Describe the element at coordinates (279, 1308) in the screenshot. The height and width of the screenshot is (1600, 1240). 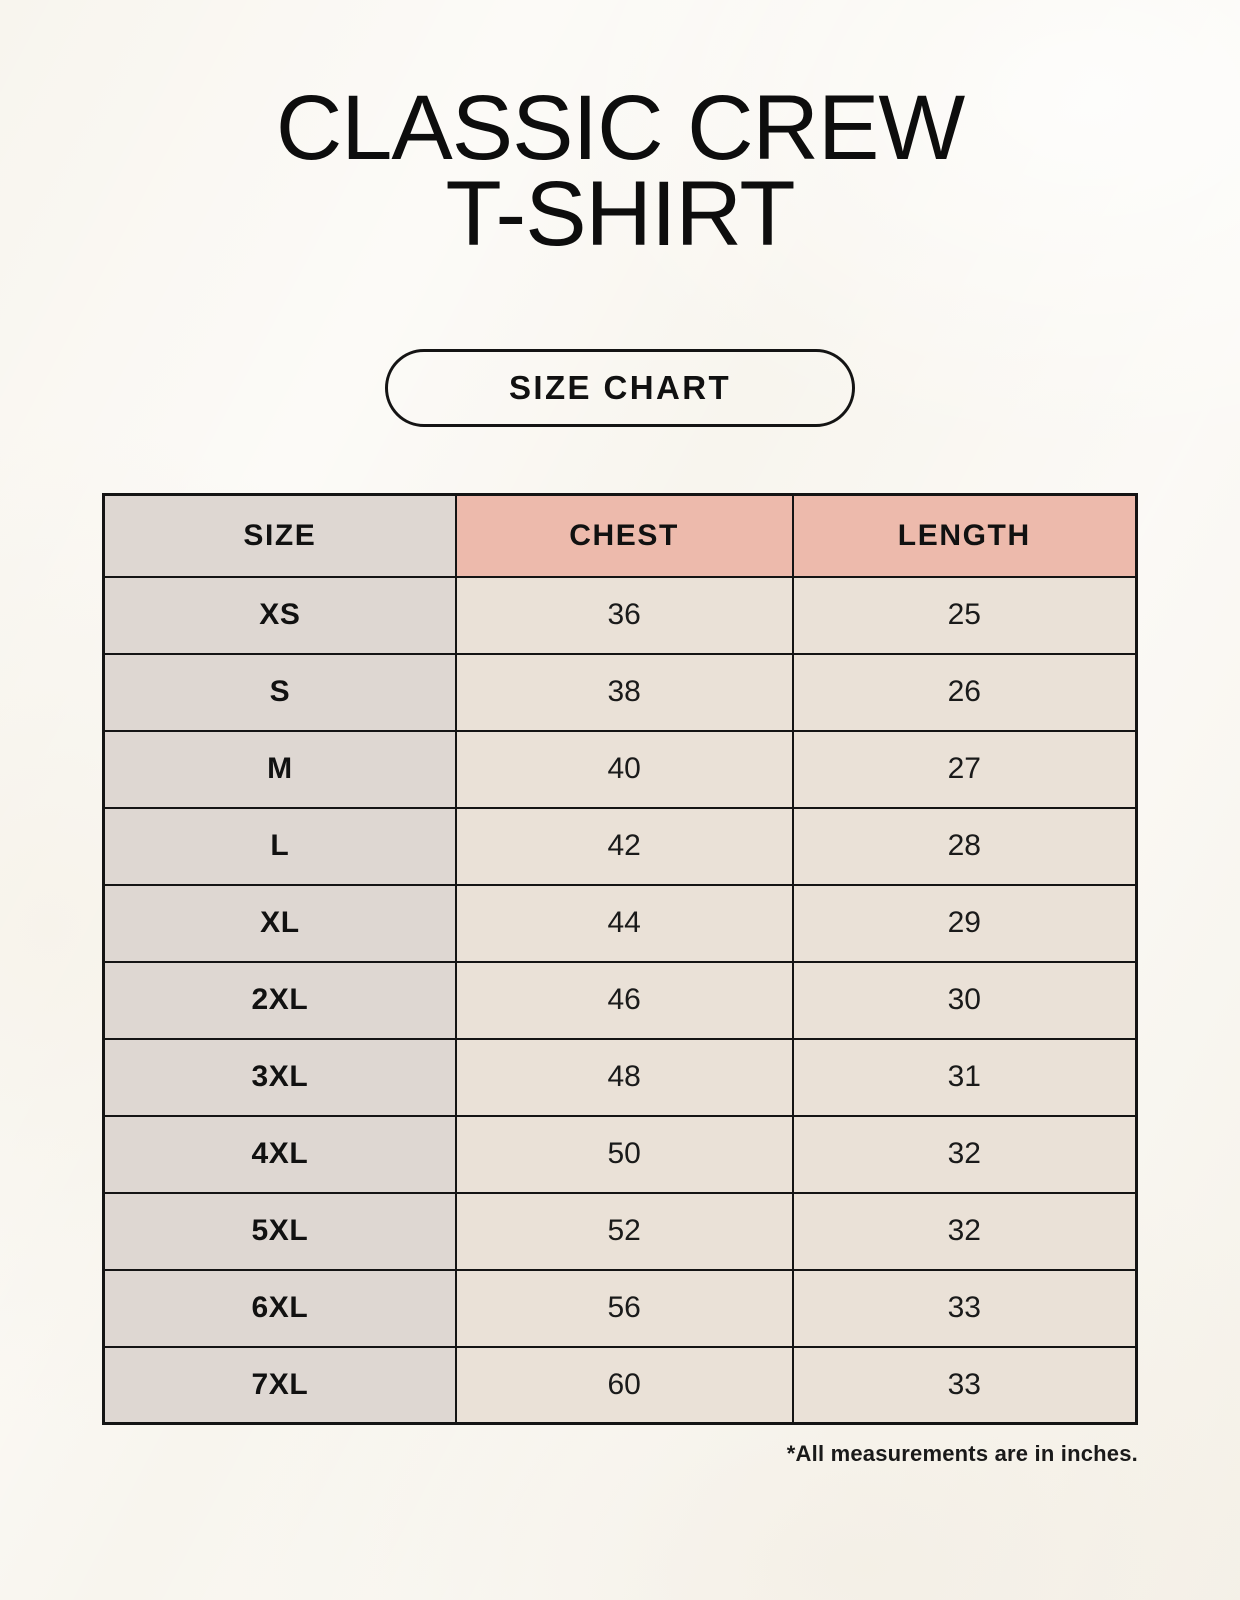
I see `cell-size: 6XL` at that location.